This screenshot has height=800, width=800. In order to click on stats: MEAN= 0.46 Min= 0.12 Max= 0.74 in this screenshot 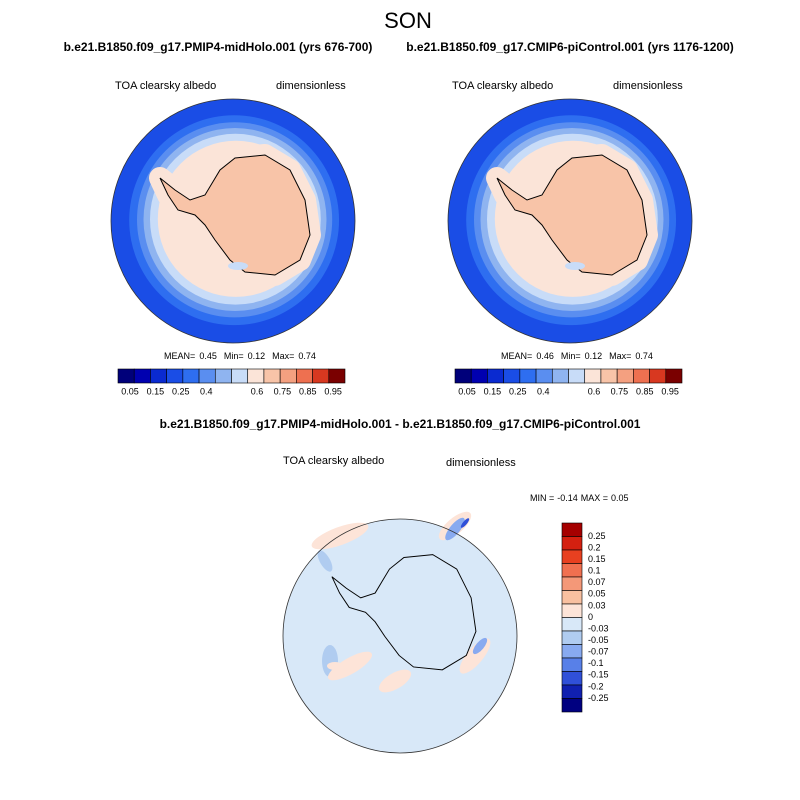, I will do `click(577, 356)`.